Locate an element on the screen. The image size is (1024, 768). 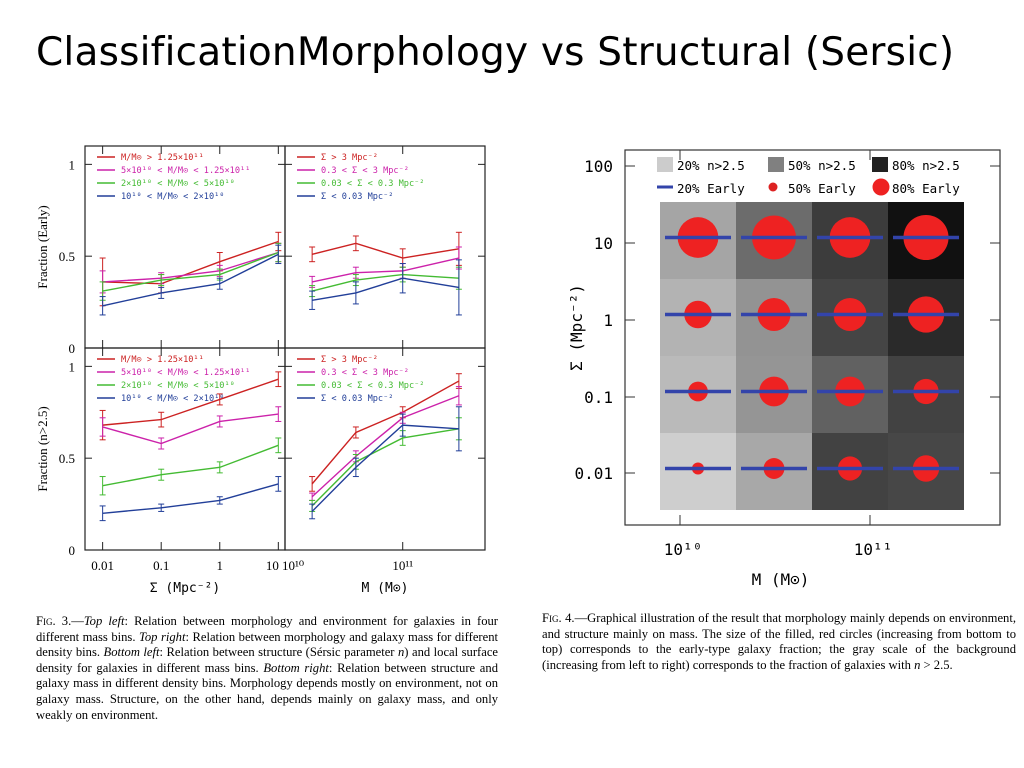
caption-text-part: > 2.5. is located at coordinates (936, 664).